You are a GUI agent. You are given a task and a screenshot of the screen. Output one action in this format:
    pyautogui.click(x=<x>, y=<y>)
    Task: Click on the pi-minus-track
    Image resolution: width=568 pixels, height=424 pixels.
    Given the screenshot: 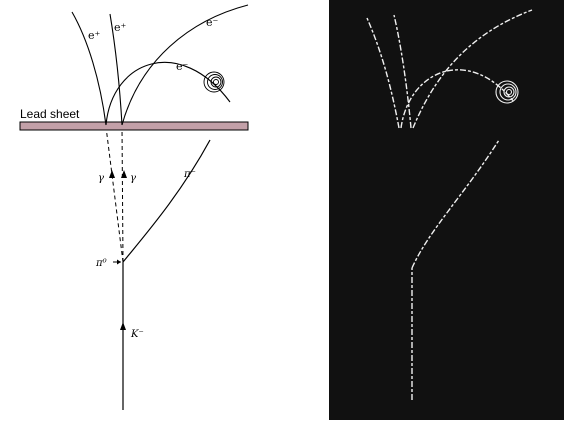 What is the action you would take?
    pyautogui.click(x=166, y=201)
    